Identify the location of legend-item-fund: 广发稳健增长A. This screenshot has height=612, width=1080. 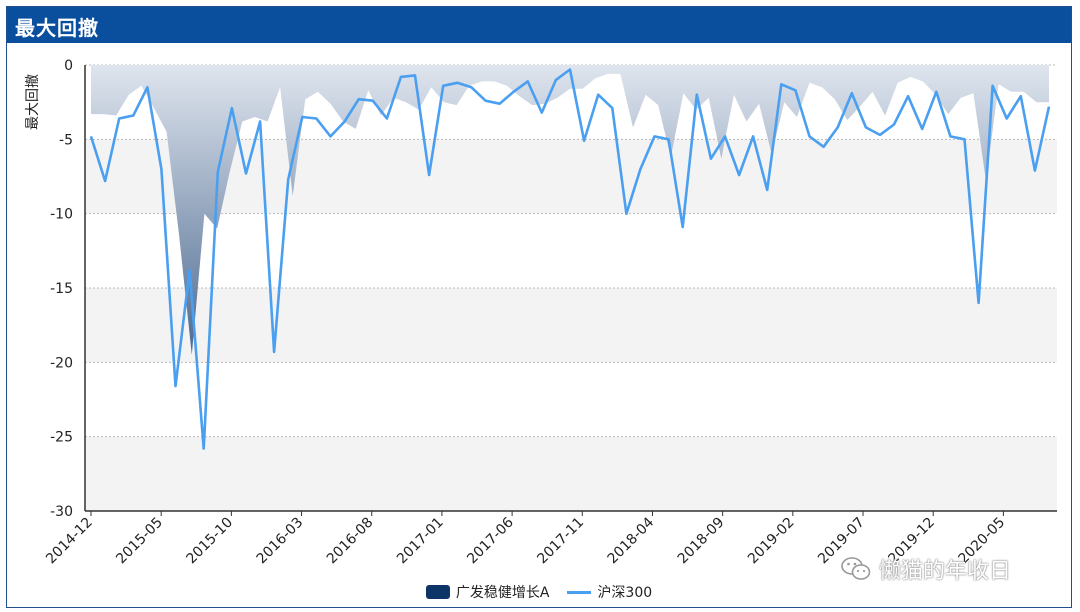
(487, 592).